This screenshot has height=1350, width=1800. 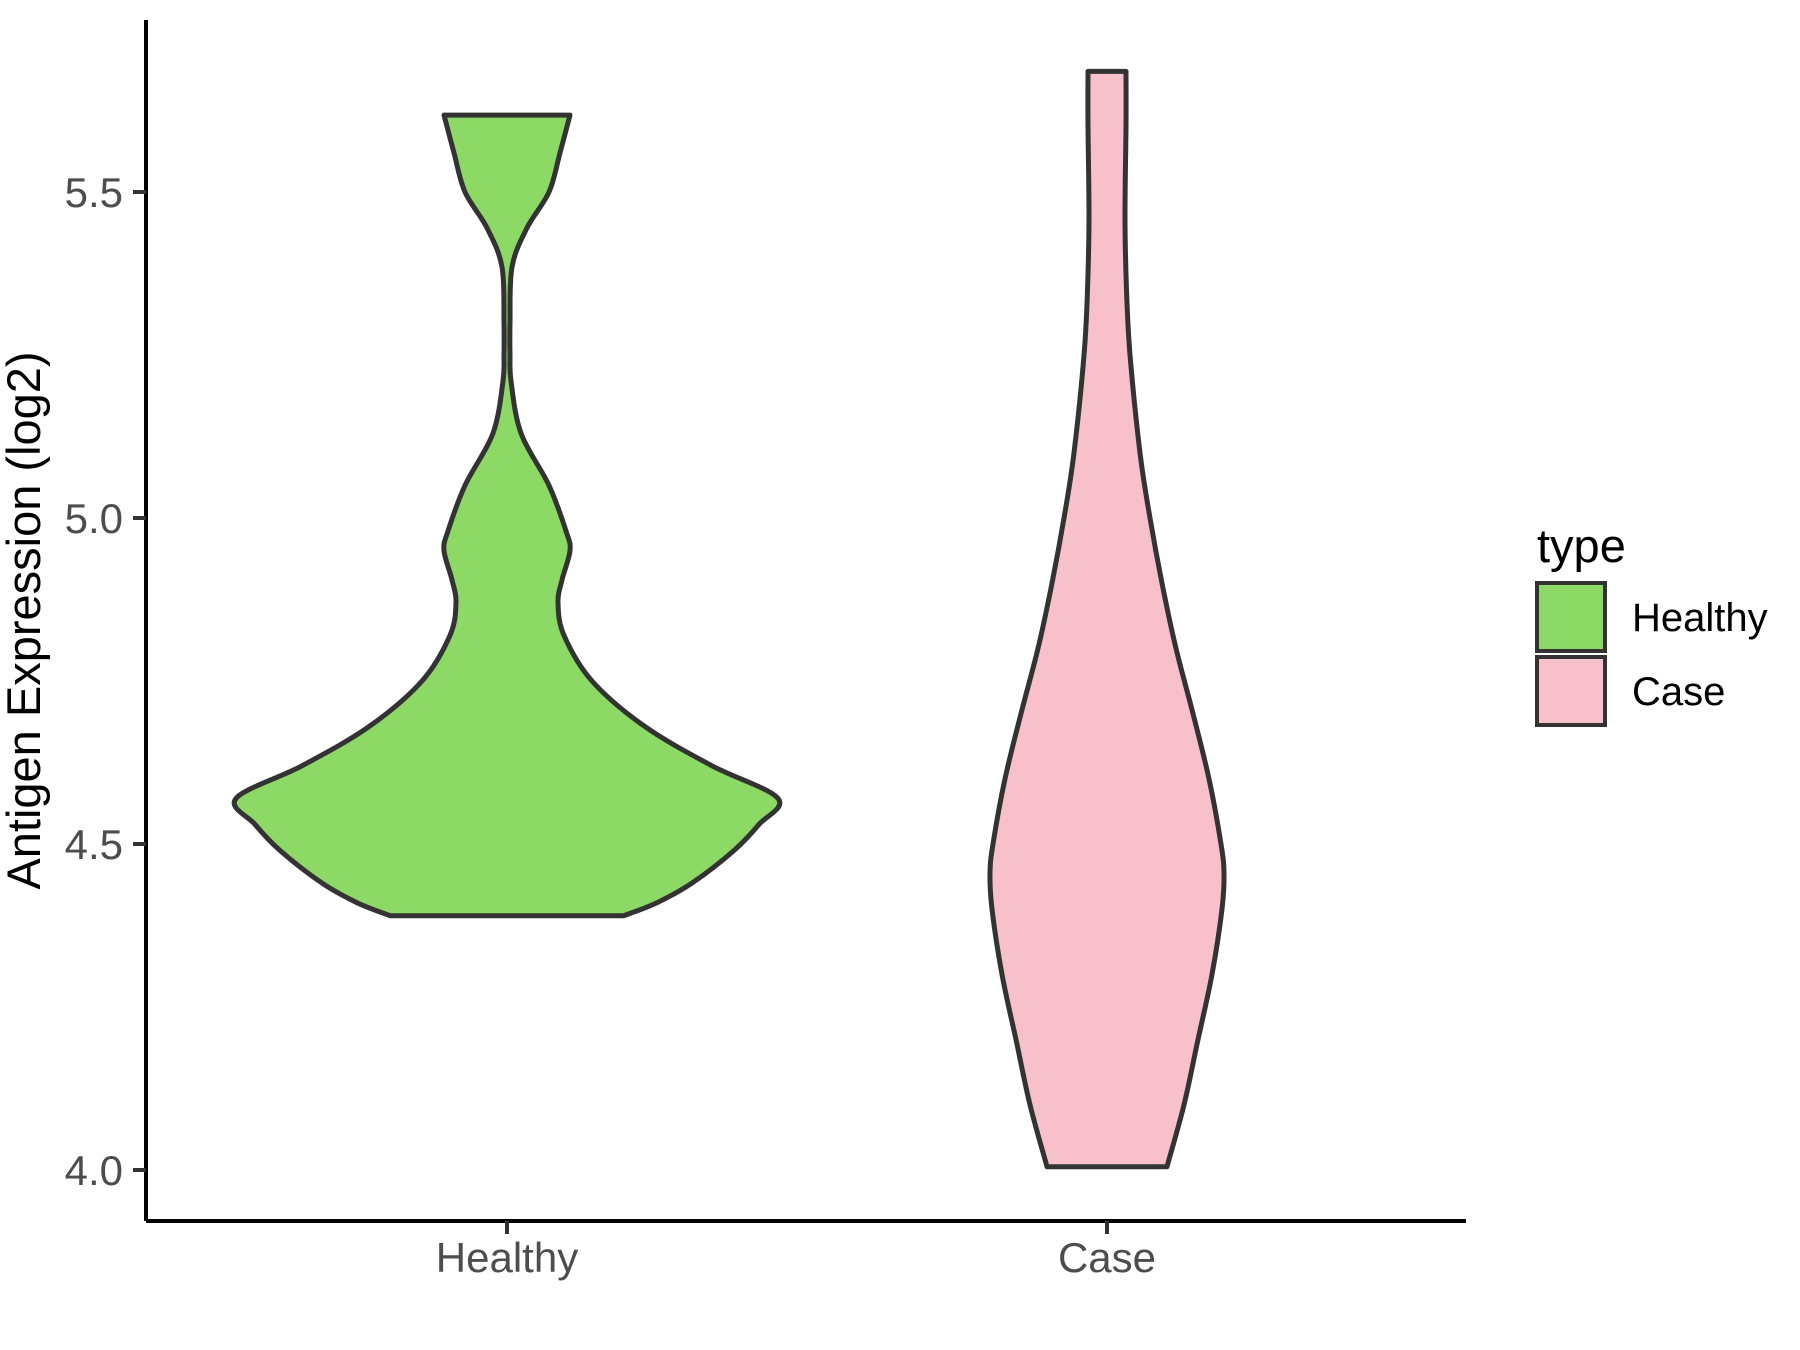 I want to click on legend-key-case, so click(x=1571, y=691).